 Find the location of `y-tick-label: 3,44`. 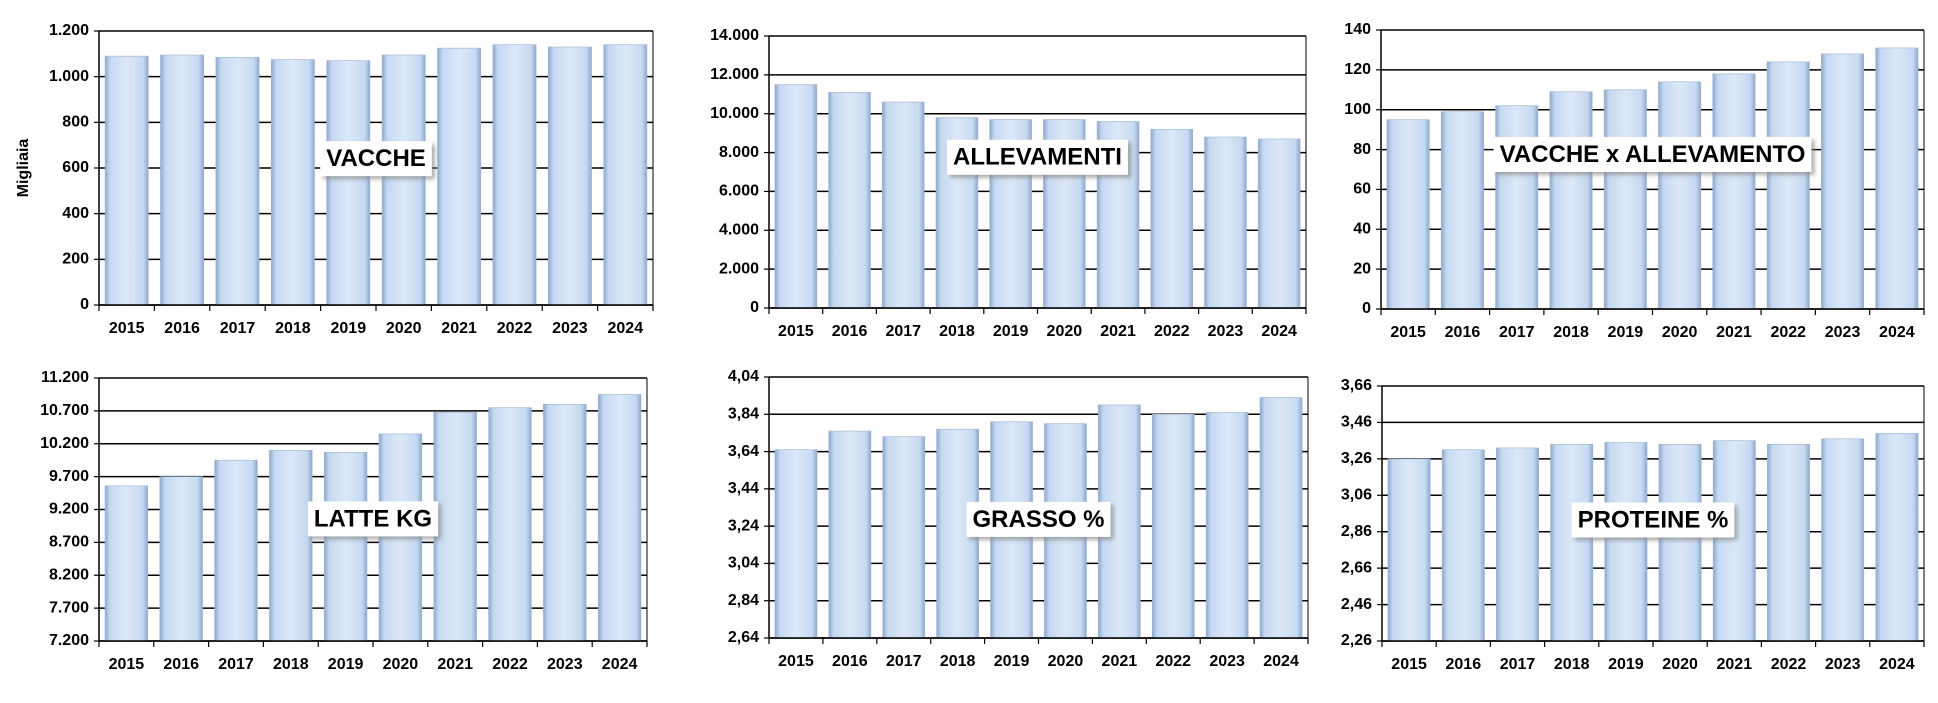

y-tick-label: 3,44 is located at coordinates (743, 488).